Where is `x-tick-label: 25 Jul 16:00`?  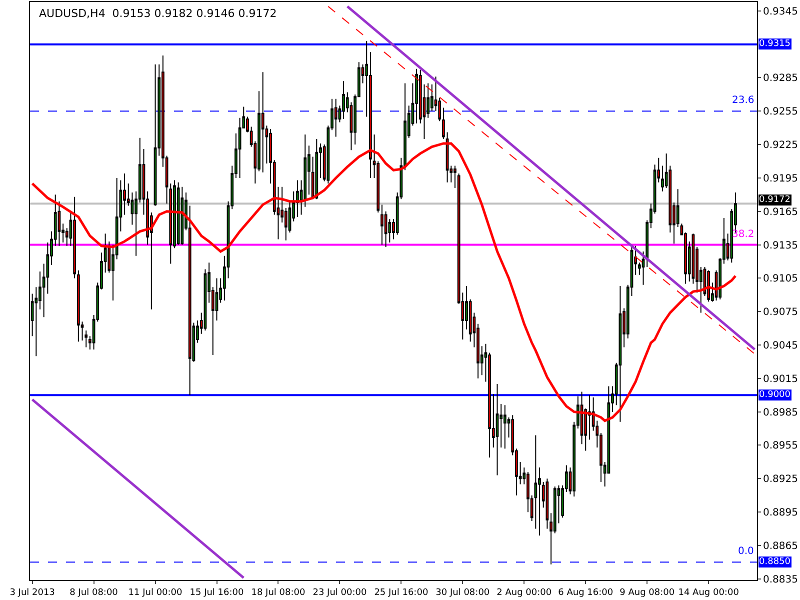 x-tick-label: 25 Jul 16:00 is located at coordinates (401, 593).